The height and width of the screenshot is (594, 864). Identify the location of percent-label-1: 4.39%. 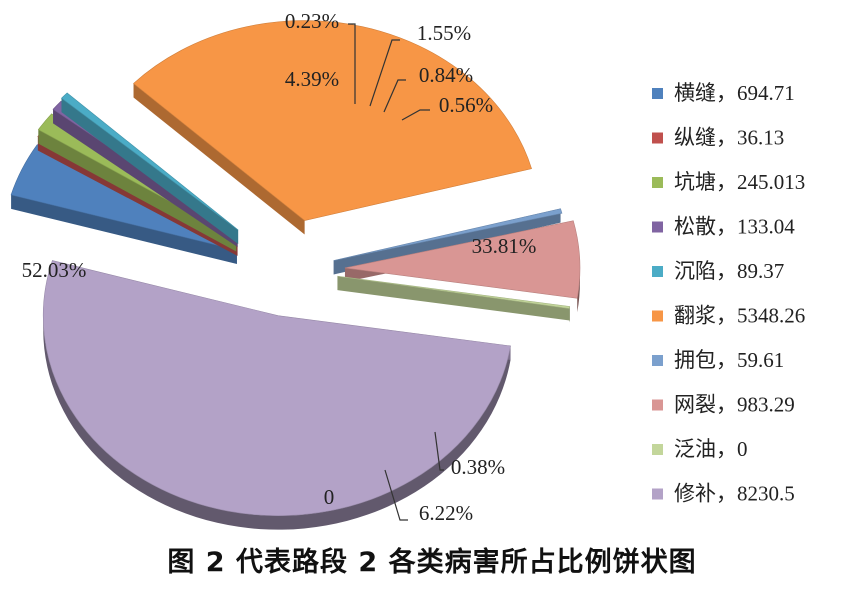
(312, 79).